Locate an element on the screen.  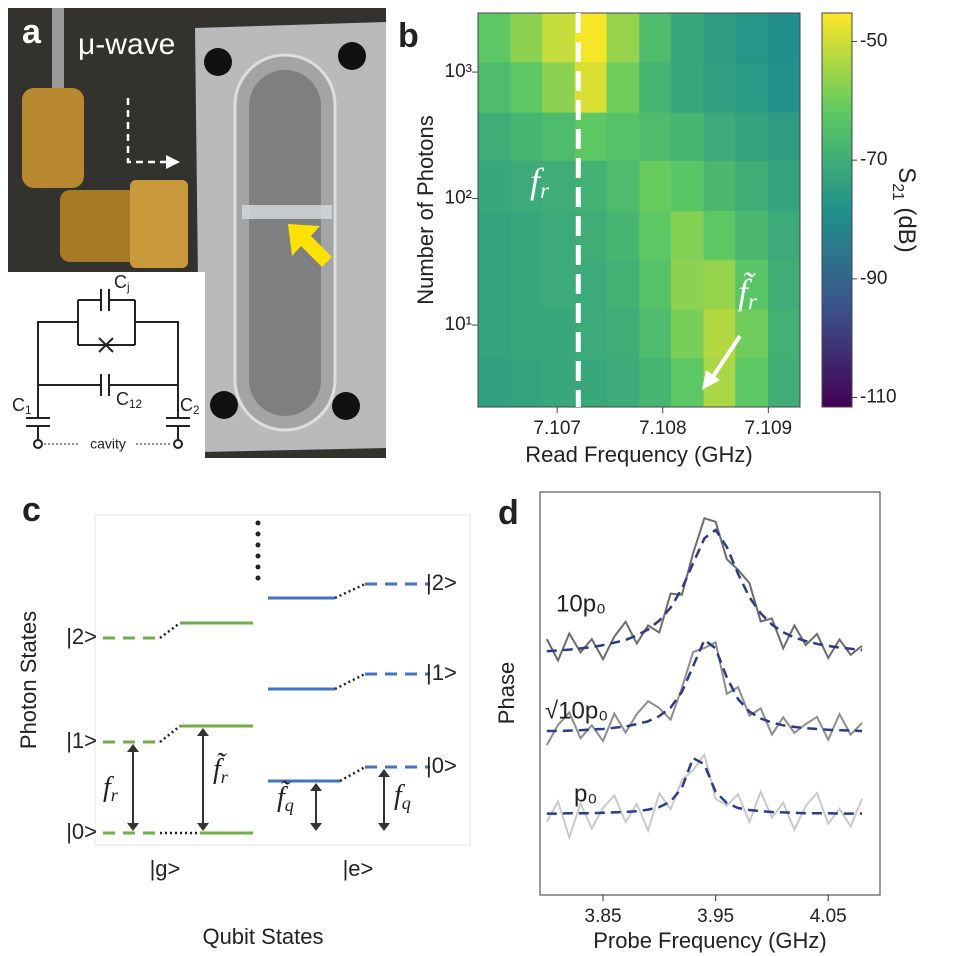
colorbar-tick-label: -70 is located at coordinates (873, 159).